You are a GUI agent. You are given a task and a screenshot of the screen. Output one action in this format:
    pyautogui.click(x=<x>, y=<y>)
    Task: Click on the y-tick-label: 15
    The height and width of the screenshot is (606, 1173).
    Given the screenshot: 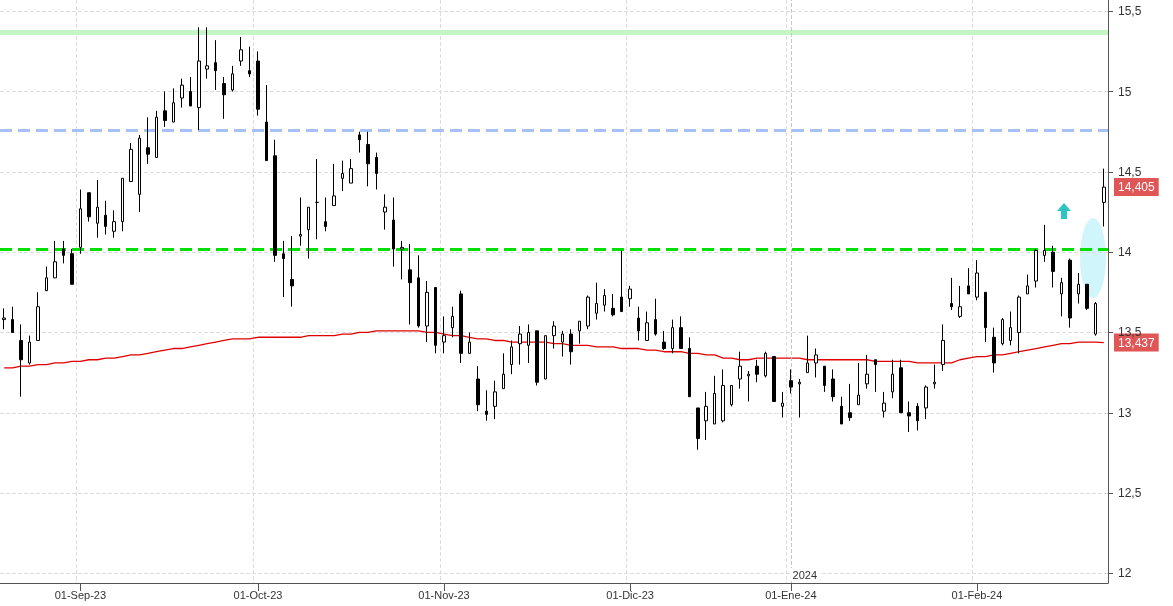 What is the action you would take?
    pyautogui.click(x=1125, y=91)
    